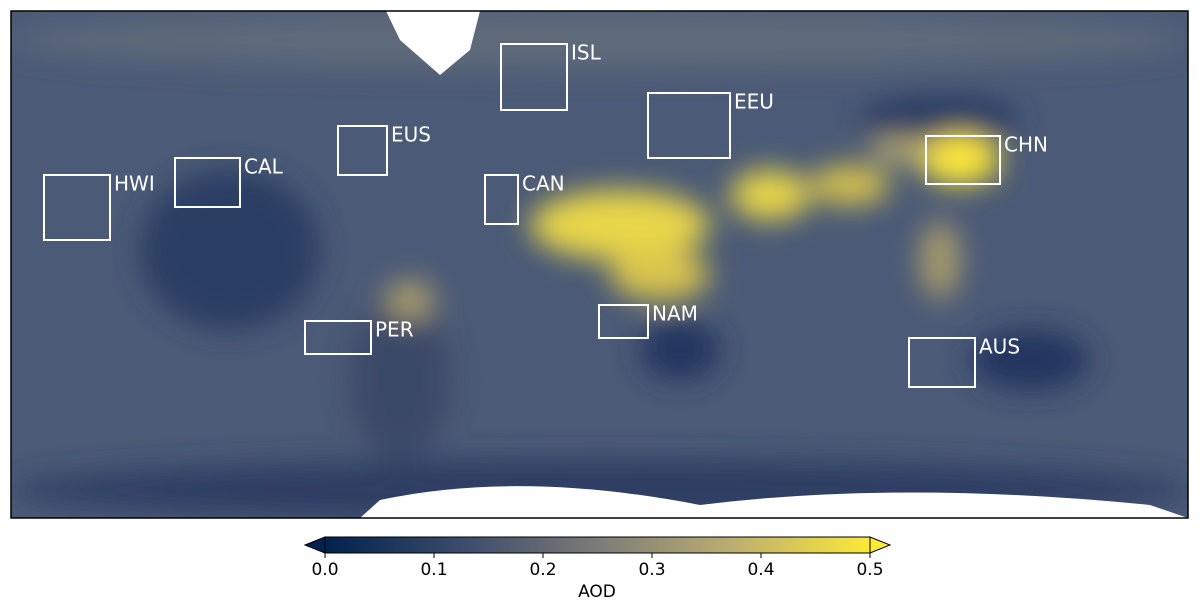 The image size is (1200, 610). What do you see at coordinates (314, 545) in the screenshot?
I see `colorbar-under-arrow` at bounding box center [314, 545].